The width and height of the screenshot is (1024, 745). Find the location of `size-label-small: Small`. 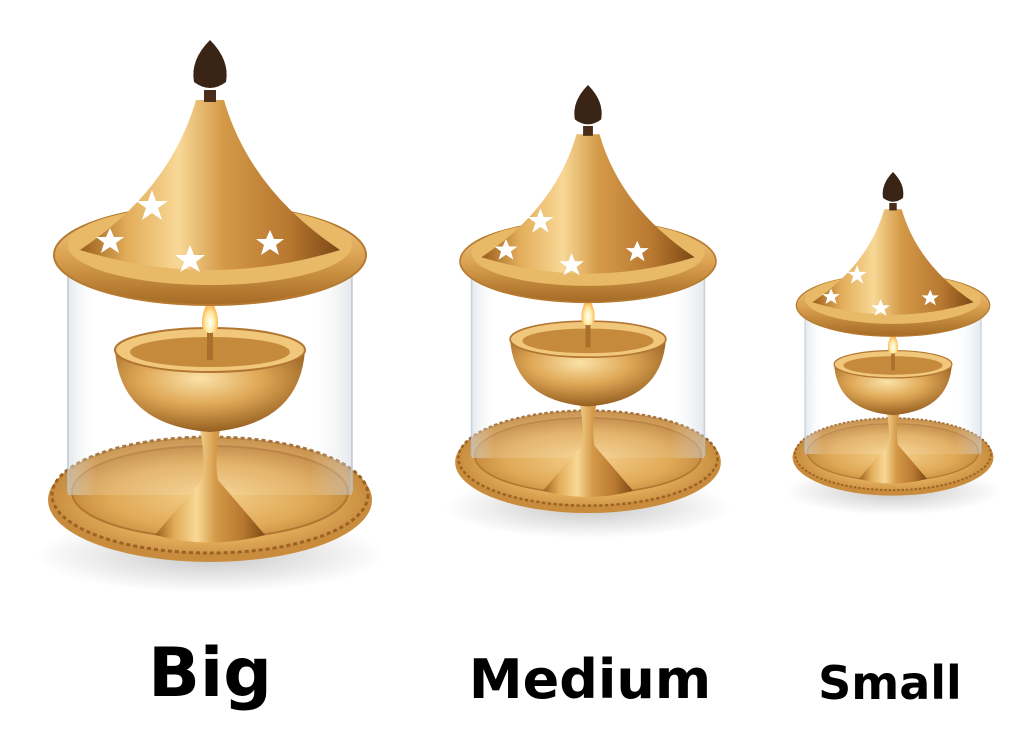

size-label-small: Small is located at coordinates (890, 683).